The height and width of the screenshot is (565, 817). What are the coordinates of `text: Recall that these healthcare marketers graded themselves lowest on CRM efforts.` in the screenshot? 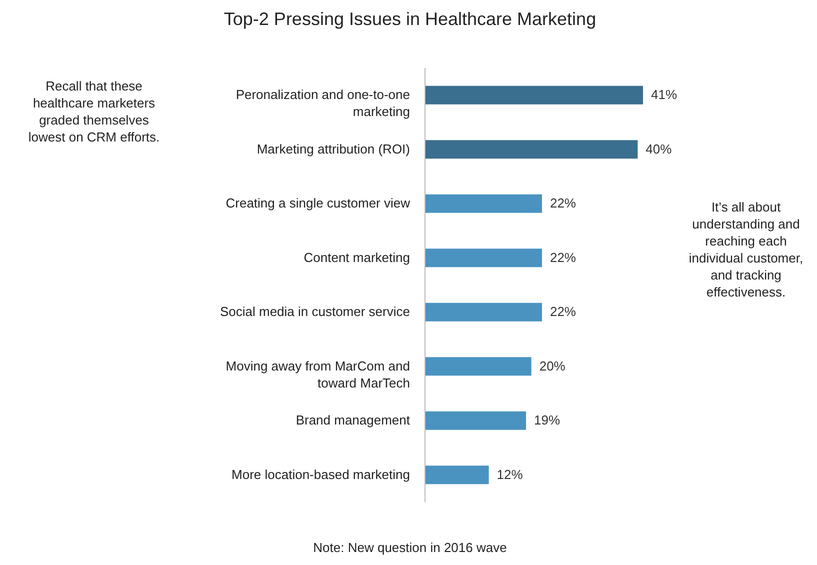 It's located at (94, 111).